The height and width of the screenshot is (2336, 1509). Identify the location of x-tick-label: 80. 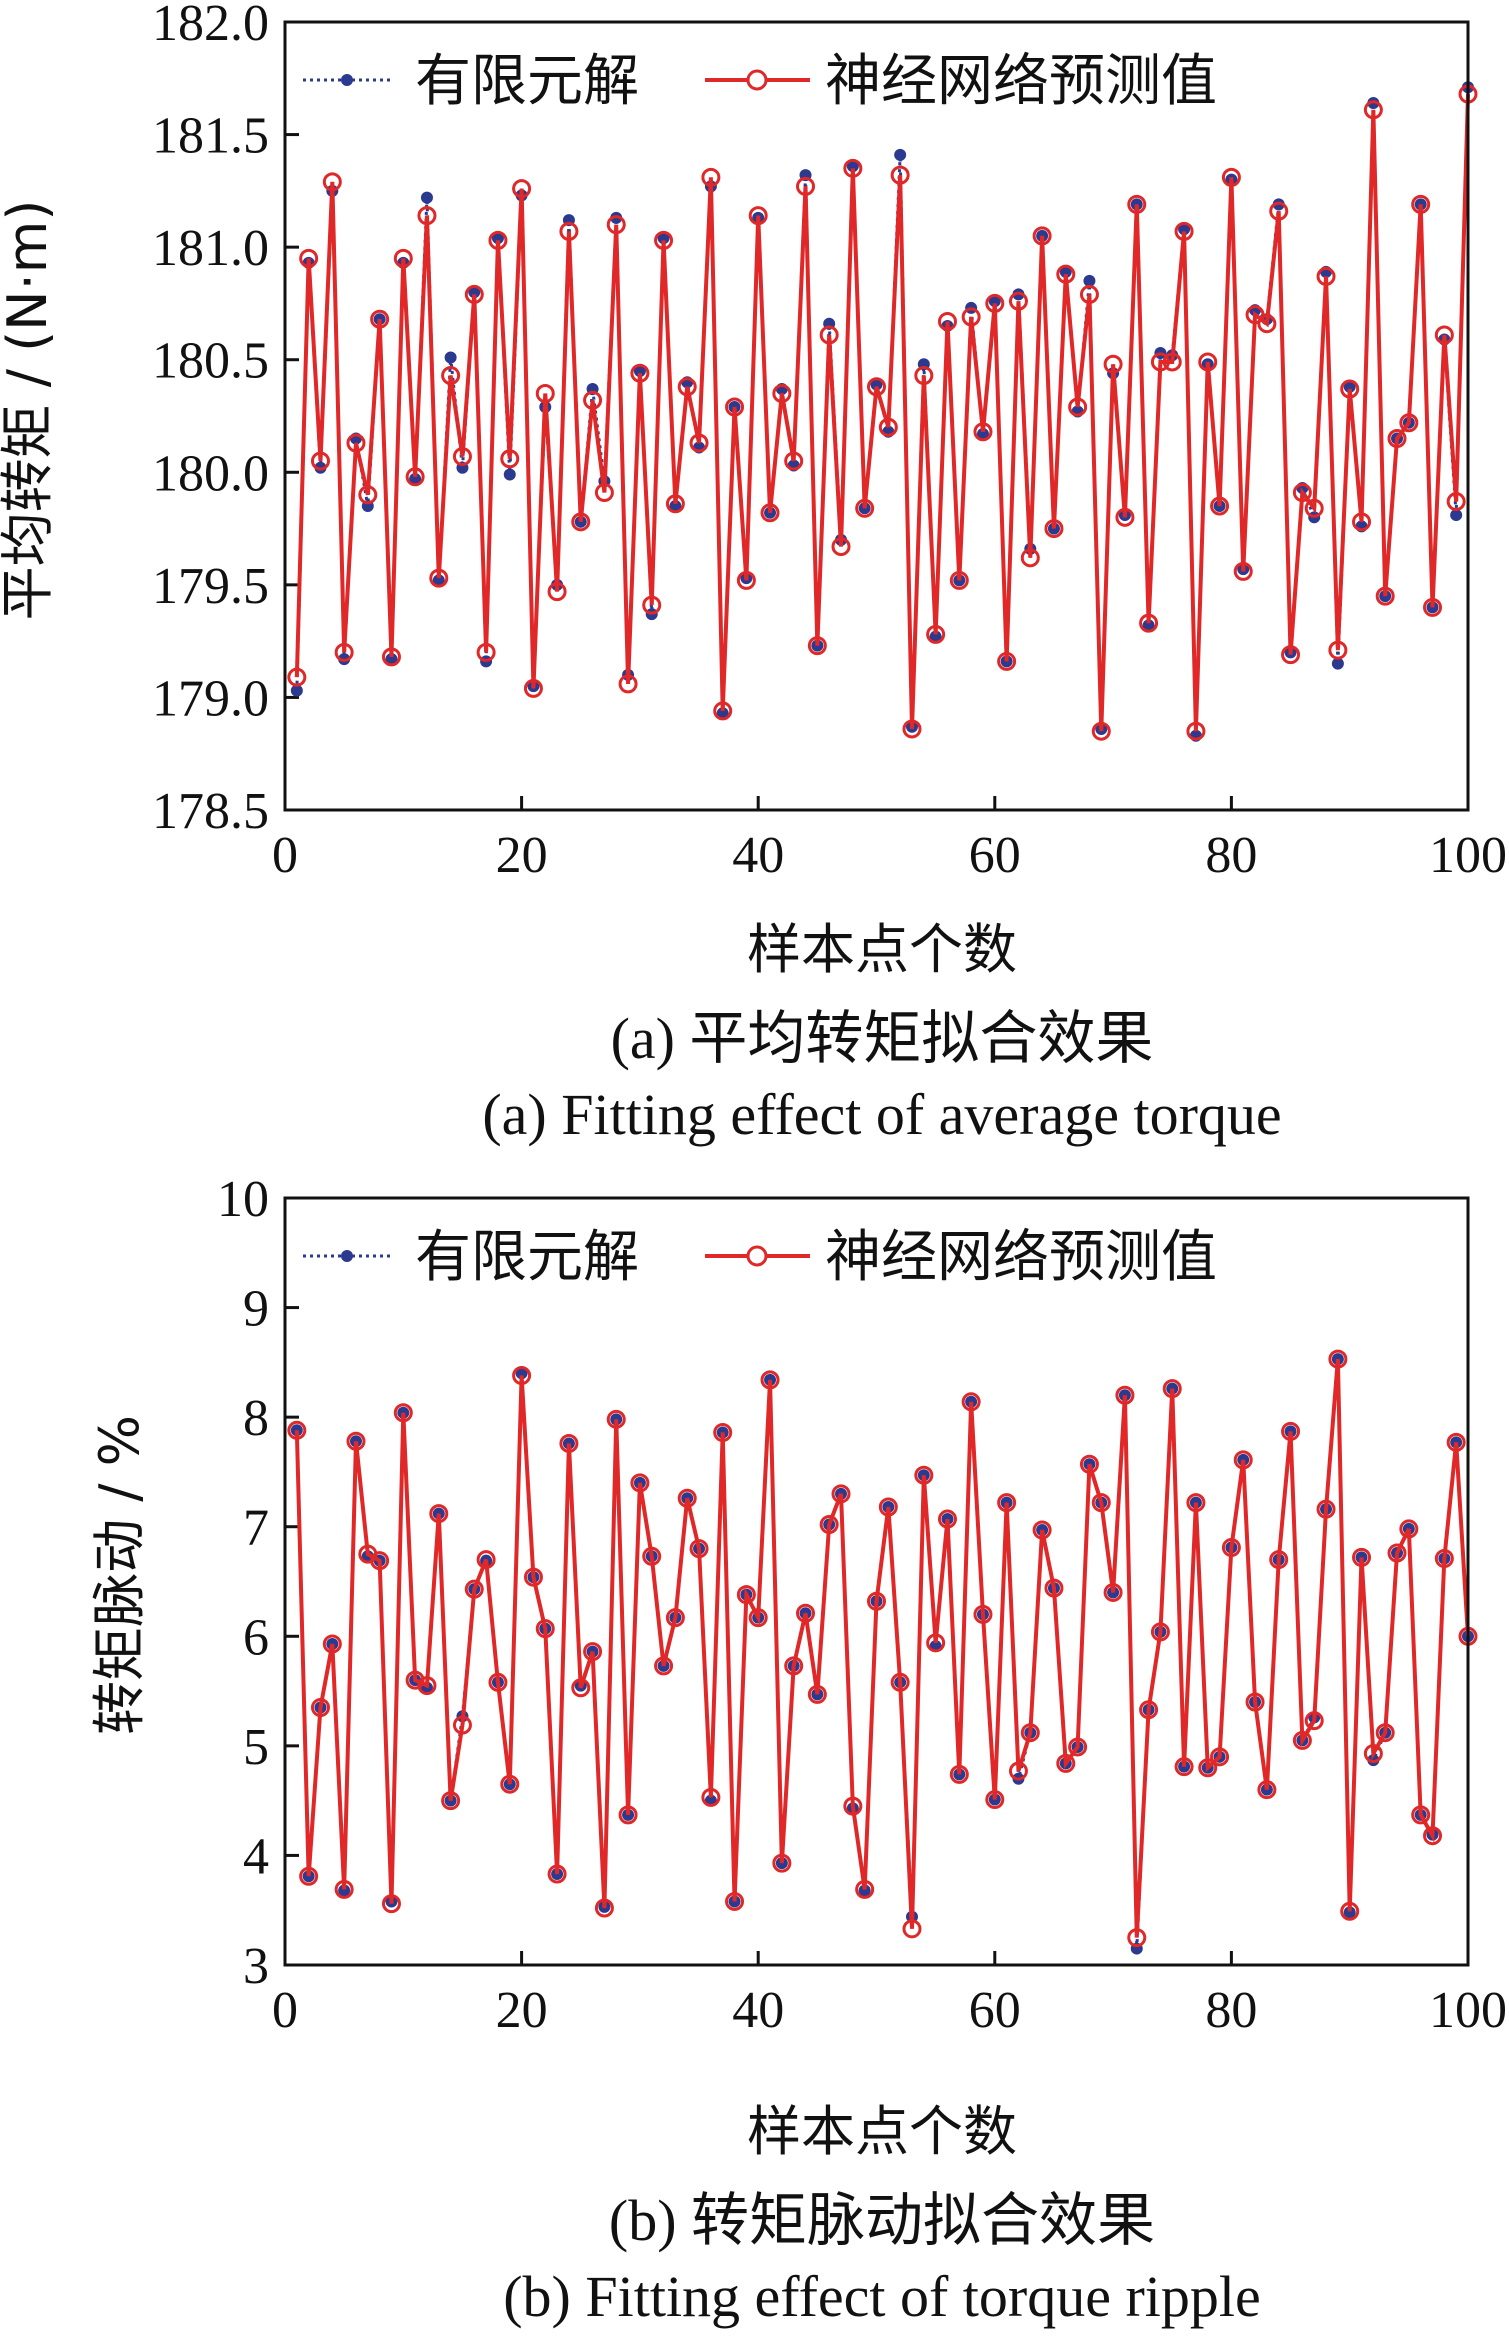
(1231, 2010).